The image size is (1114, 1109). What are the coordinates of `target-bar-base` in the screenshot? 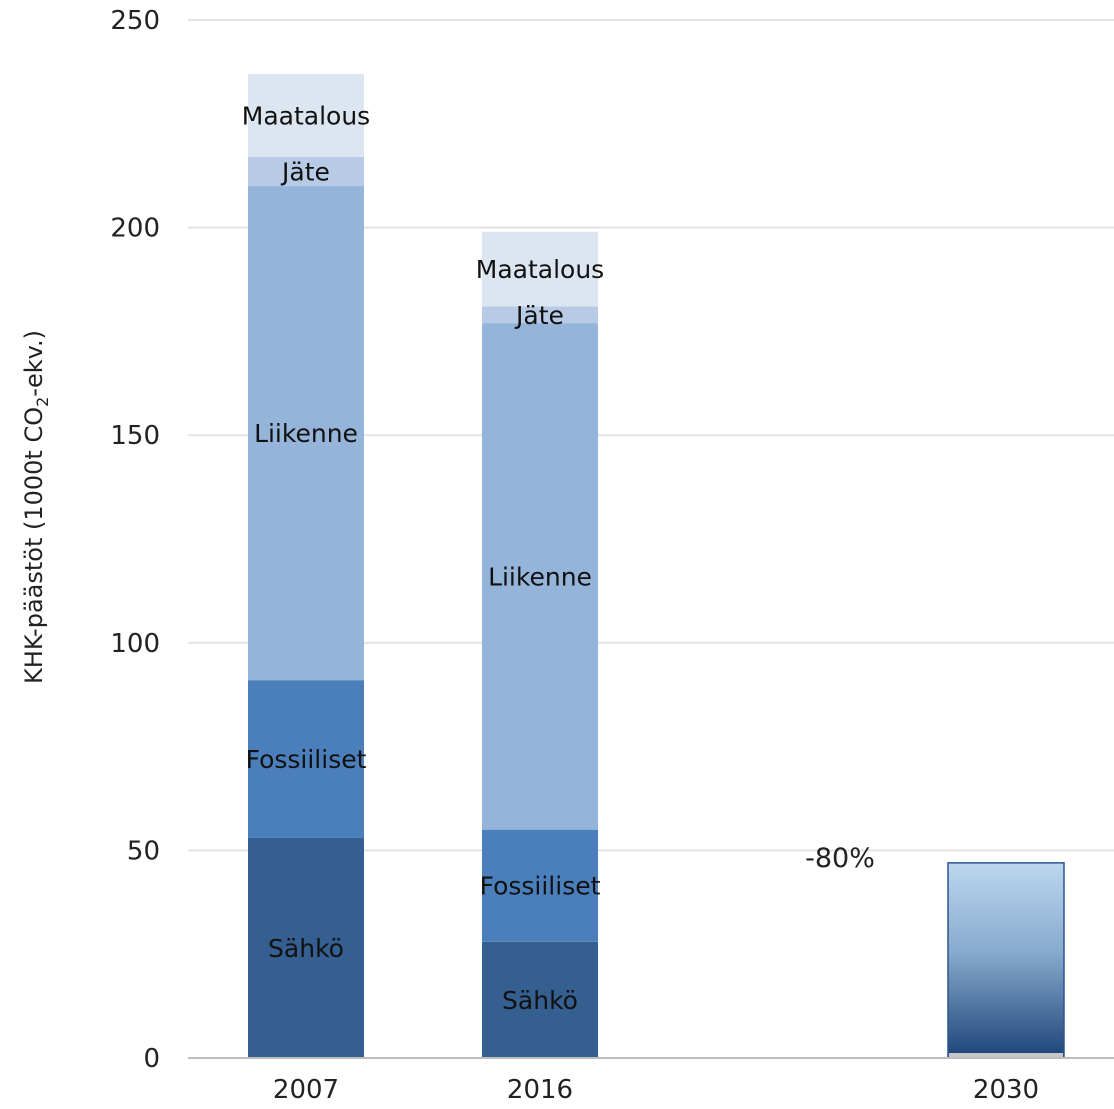 It's located at (1006, 1055).